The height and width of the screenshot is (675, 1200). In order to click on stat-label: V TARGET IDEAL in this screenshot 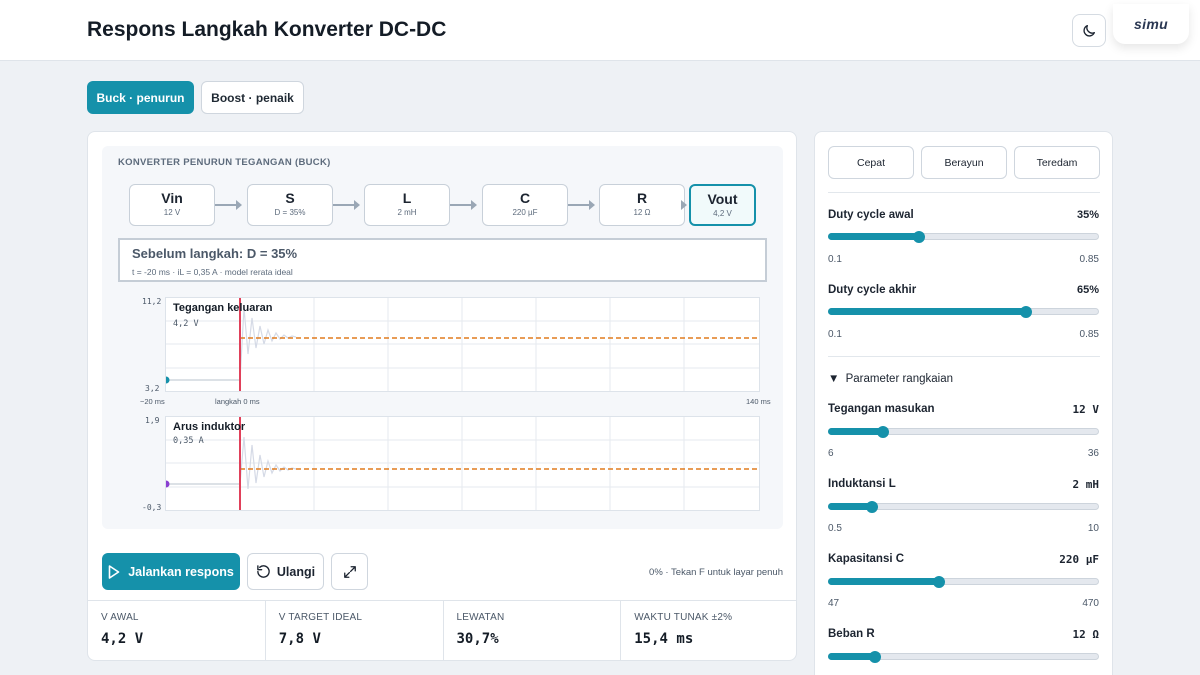, I will do `click(320, 617)`.